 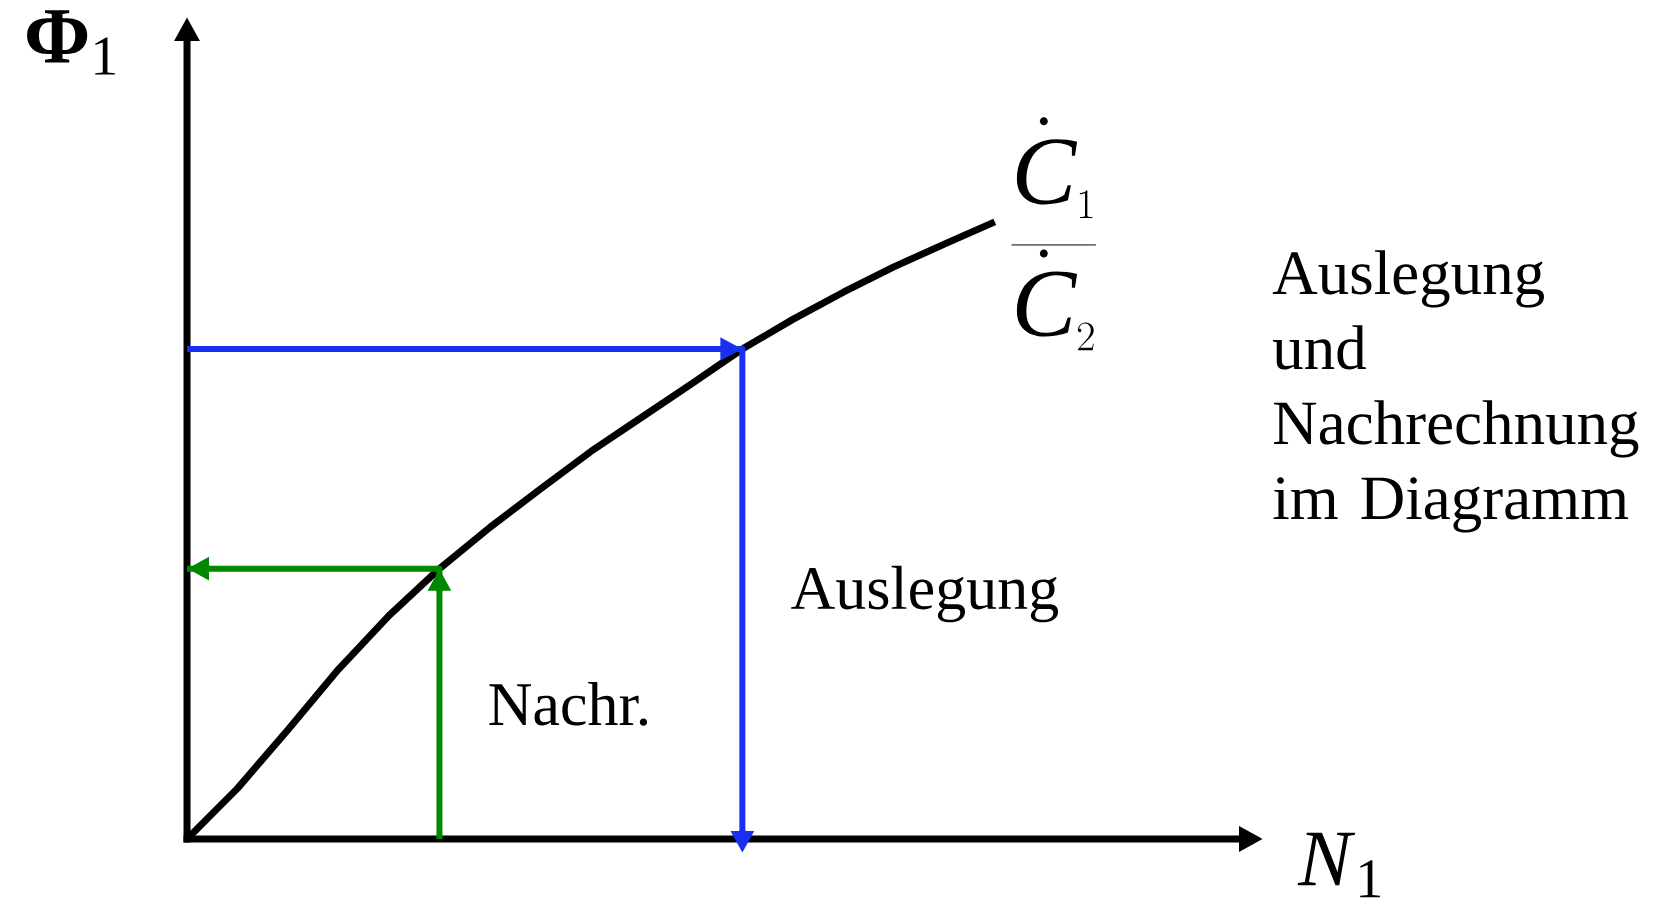 I want to click on text: $\frac{\dot{C}_{1}}{\dot{C}_{2}}$, so click(x=1053, y=234).